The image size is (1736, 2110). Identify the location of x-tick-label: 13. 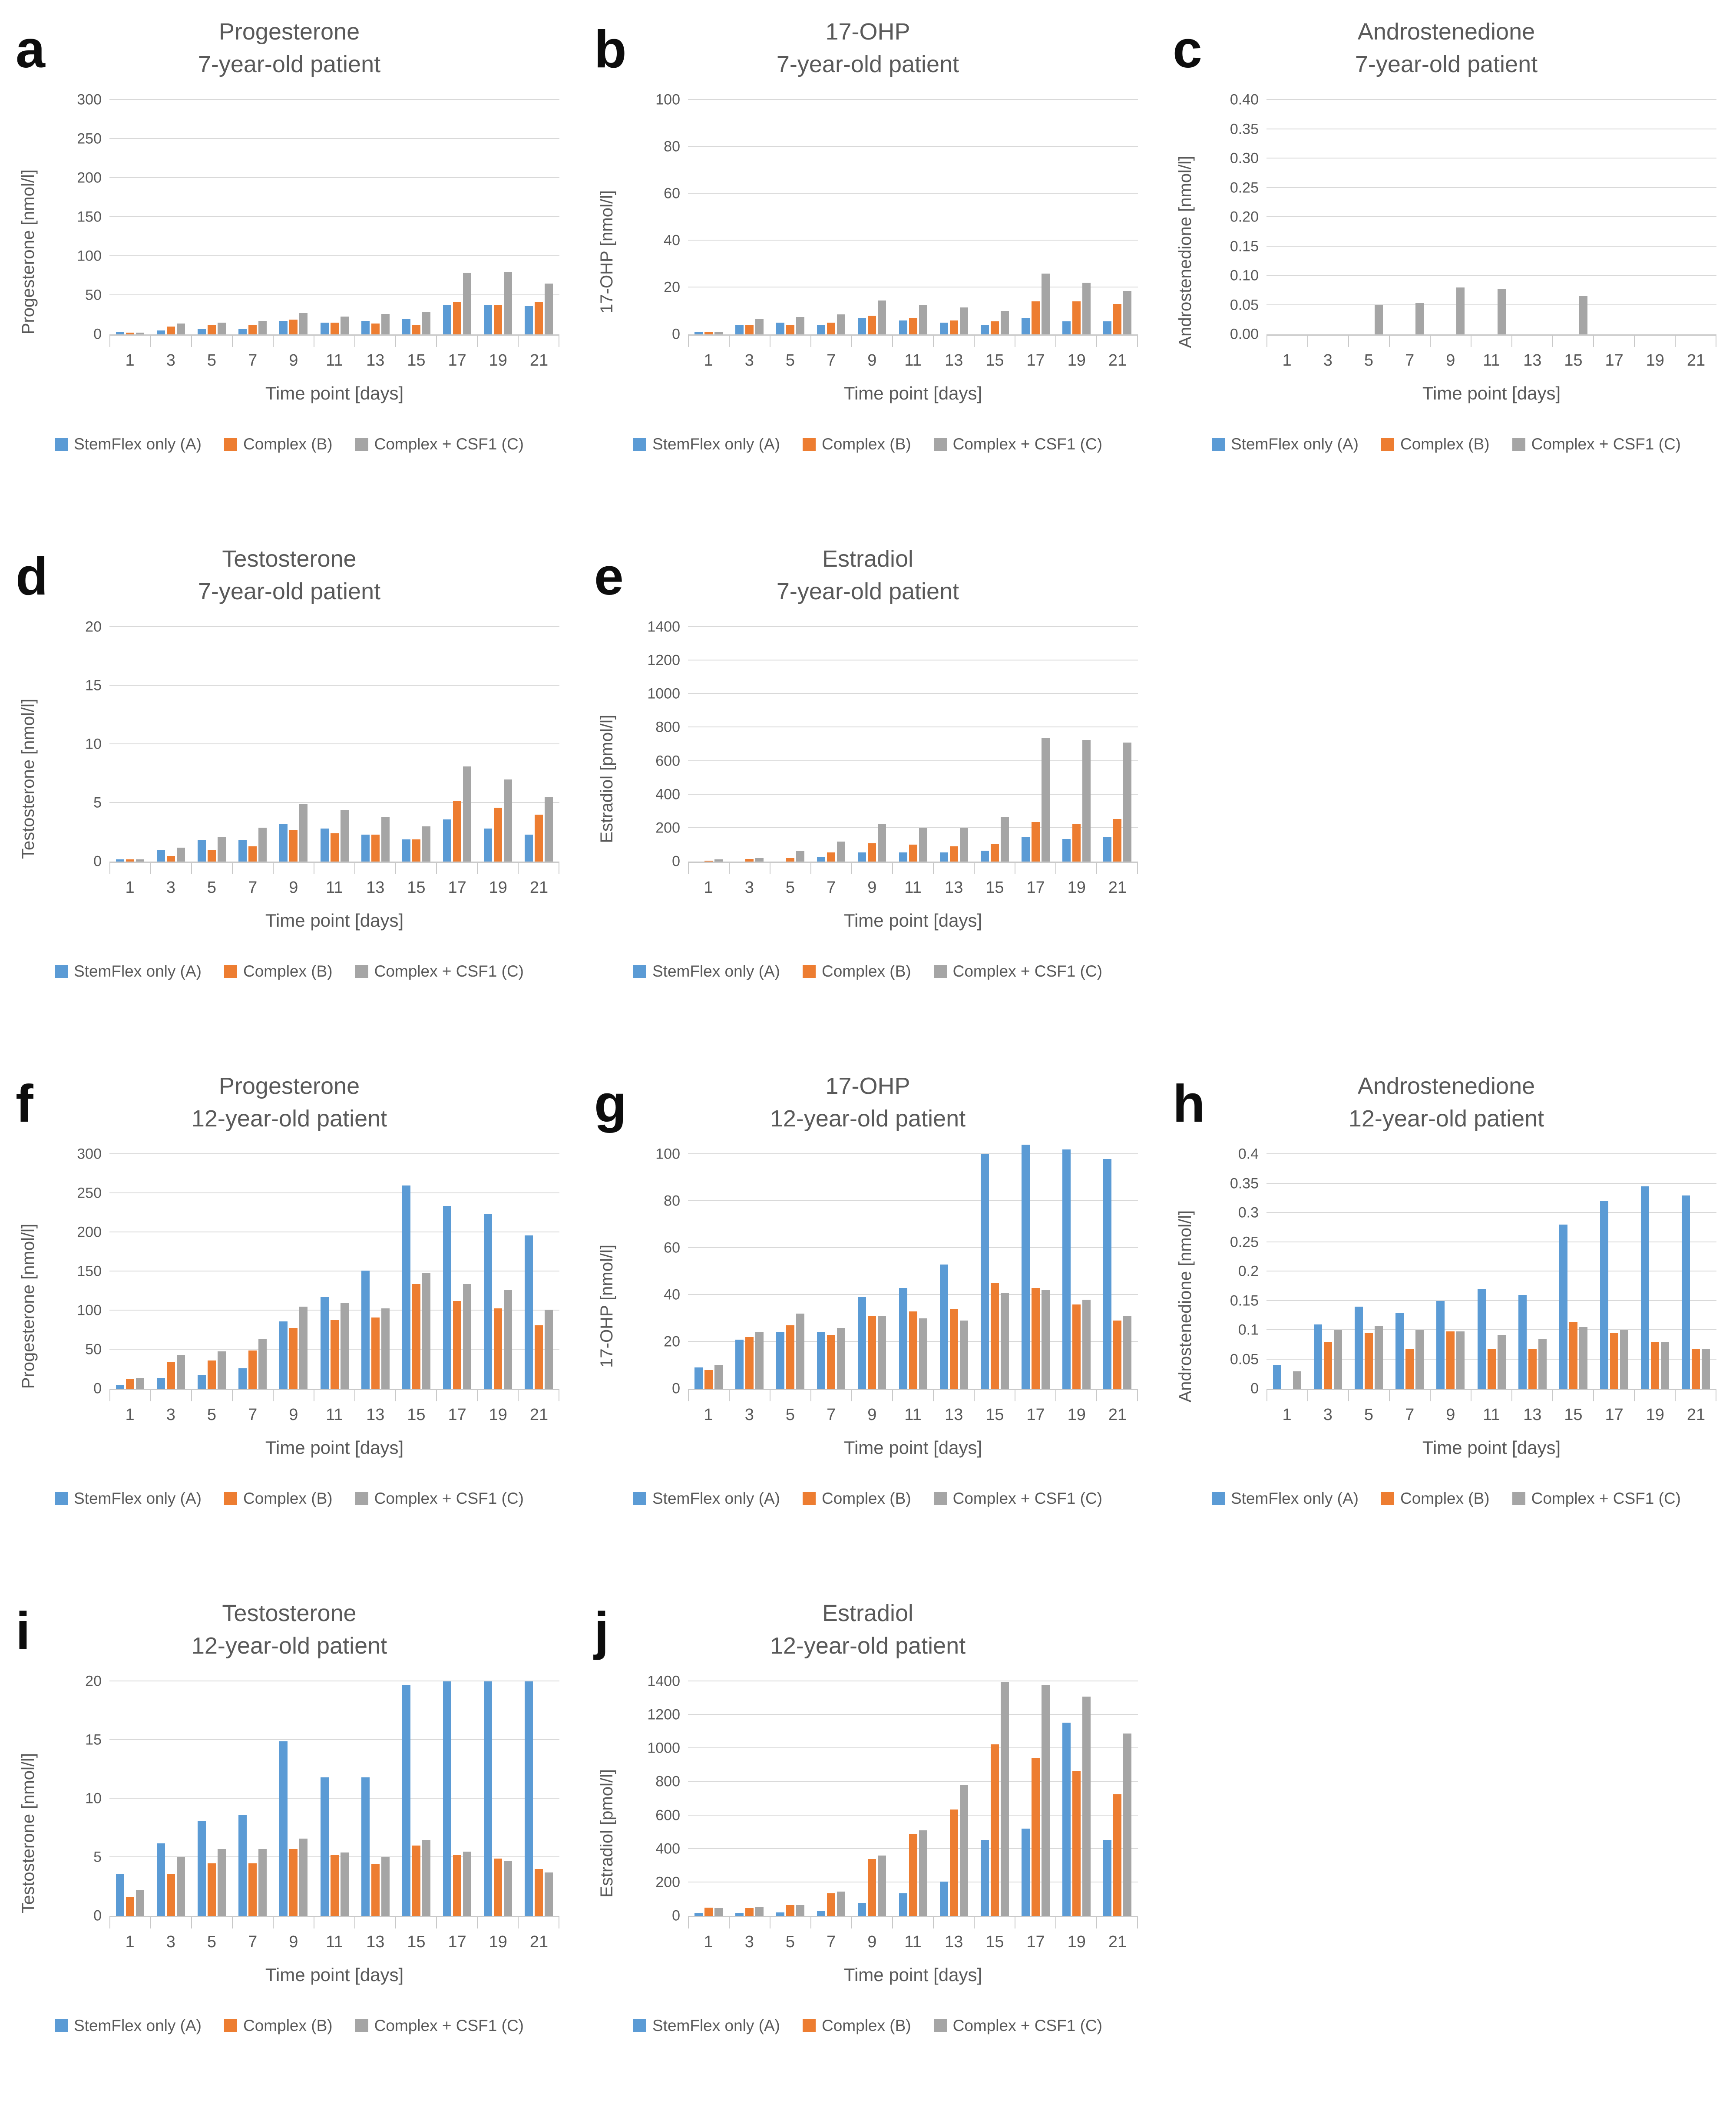
(375, 1942).